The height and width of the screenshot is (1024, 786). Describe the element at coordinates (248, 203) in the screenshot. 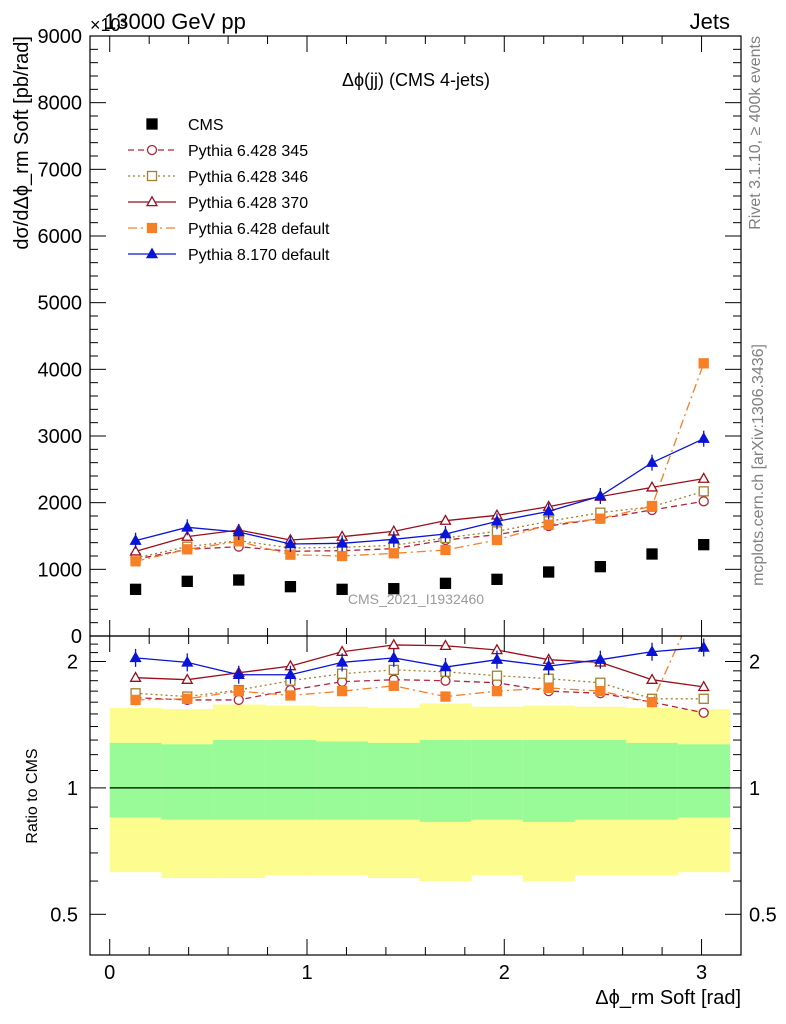

I see `legend-label: Pythia 6.428 370` at that location.